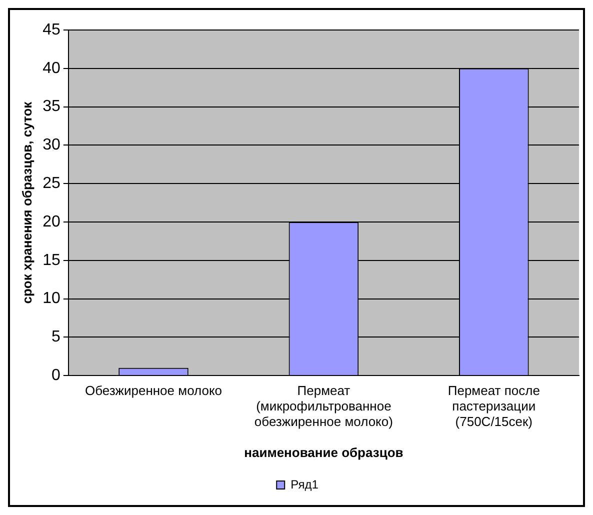 This screenshot has width=593, height=515. Describe the element at coordinates (51, 260) in the screenshot. I see `y-tick-label: 15` at that location.